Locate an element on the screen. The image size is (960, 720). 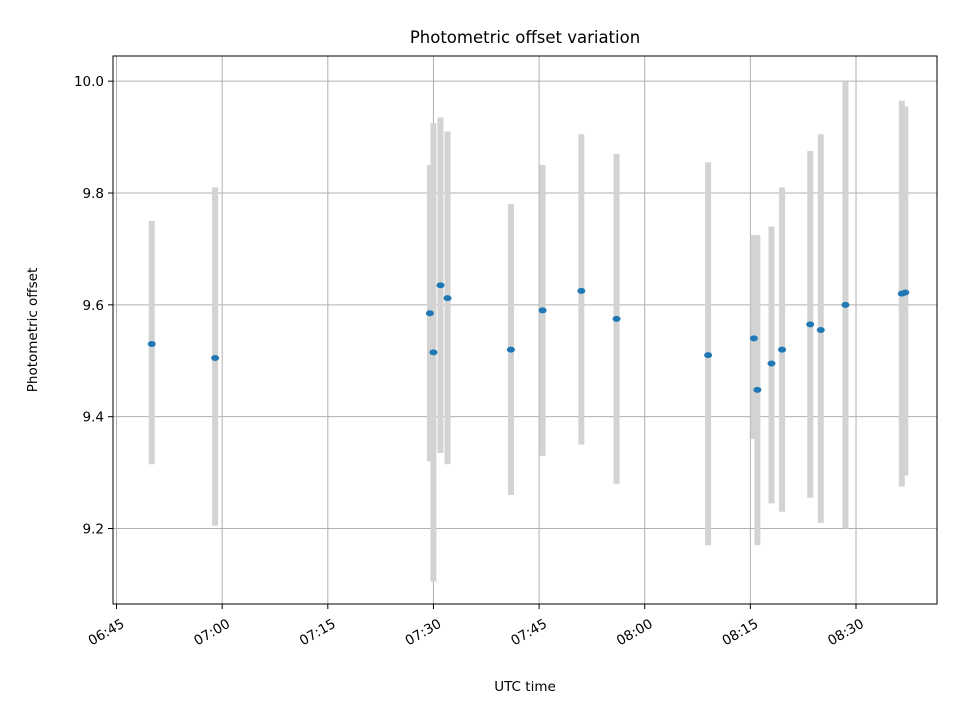
y-tick-label: 10.0 is located at coordinates (89, 82).